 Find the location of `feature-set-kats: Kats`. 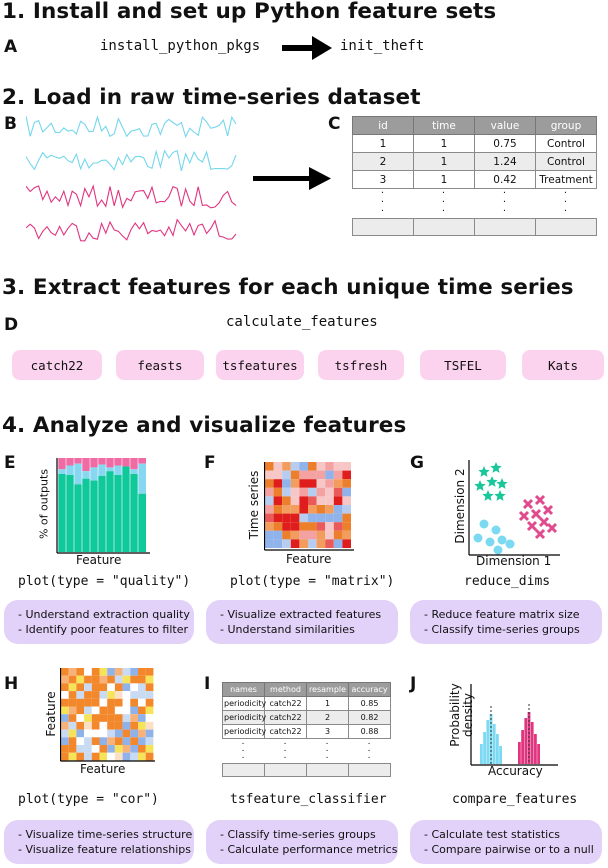

feature-set-kats: Kats is located at coordinates (563, 365).